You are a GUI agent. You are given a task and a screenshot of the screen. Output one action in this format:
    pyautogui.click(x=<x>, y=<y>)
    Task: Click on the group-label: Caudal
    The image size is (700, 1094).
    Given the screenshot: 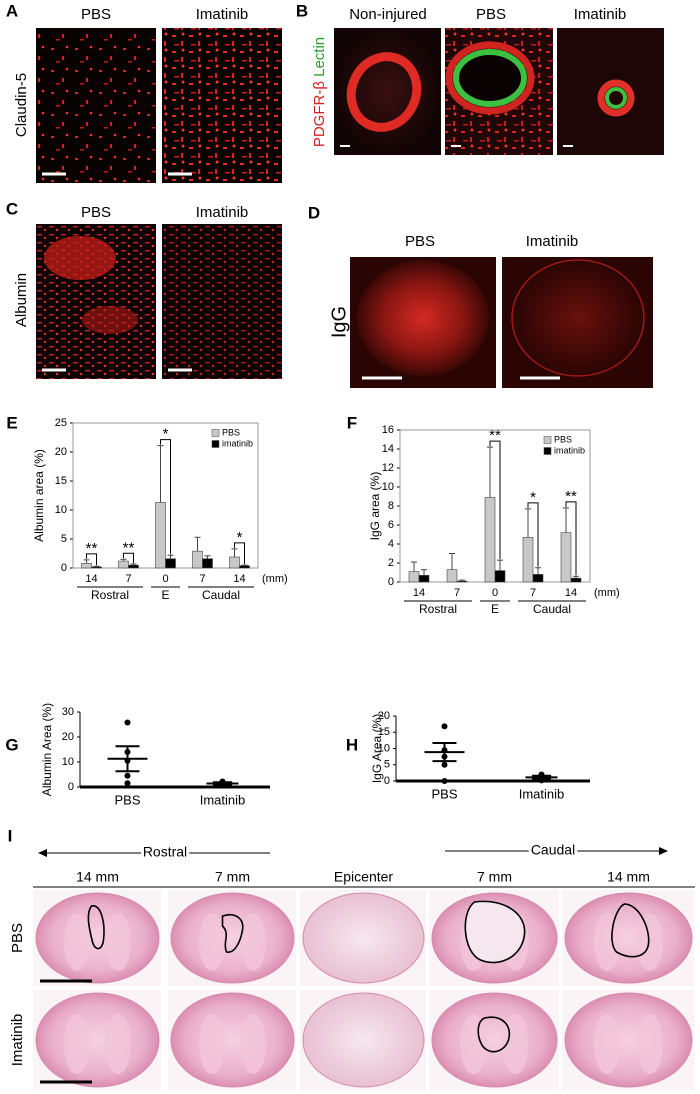 What is the action you would take?
    pyautogui.click(x=552, y=609)
    